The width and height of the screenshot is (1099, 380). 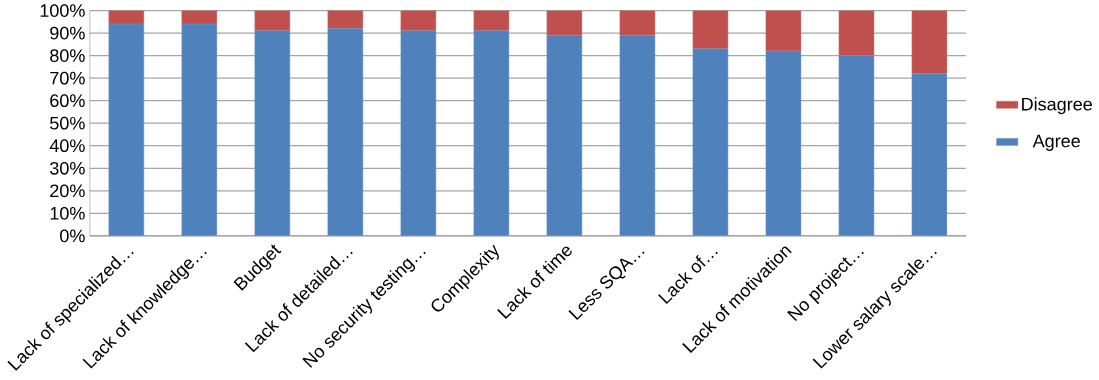 What do you see at coordinates (67, 191) in the screenshot?
I see `y-tick-label: 20%` at bounding box center [67, 191].